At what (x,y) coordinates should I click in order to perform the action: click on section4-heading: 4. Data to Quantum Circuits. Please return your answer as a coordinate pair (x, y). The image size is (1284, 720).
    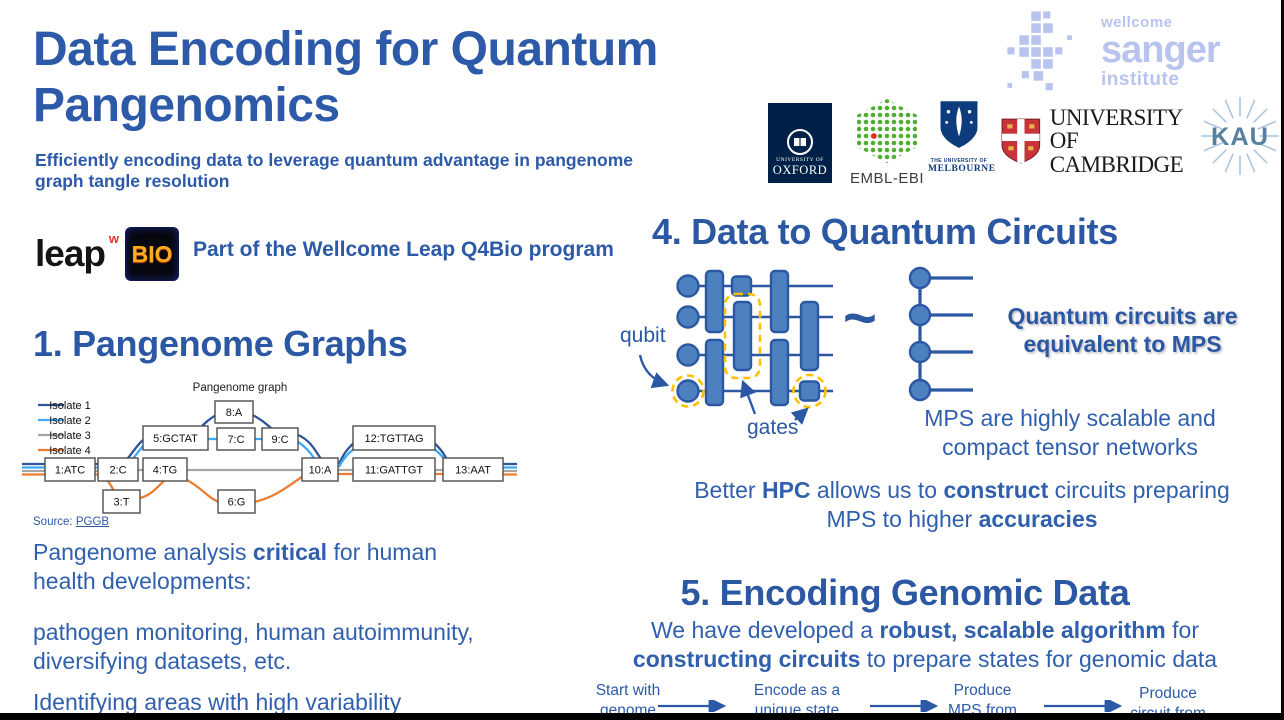
    Looking at the image, I should click on (885, 231).